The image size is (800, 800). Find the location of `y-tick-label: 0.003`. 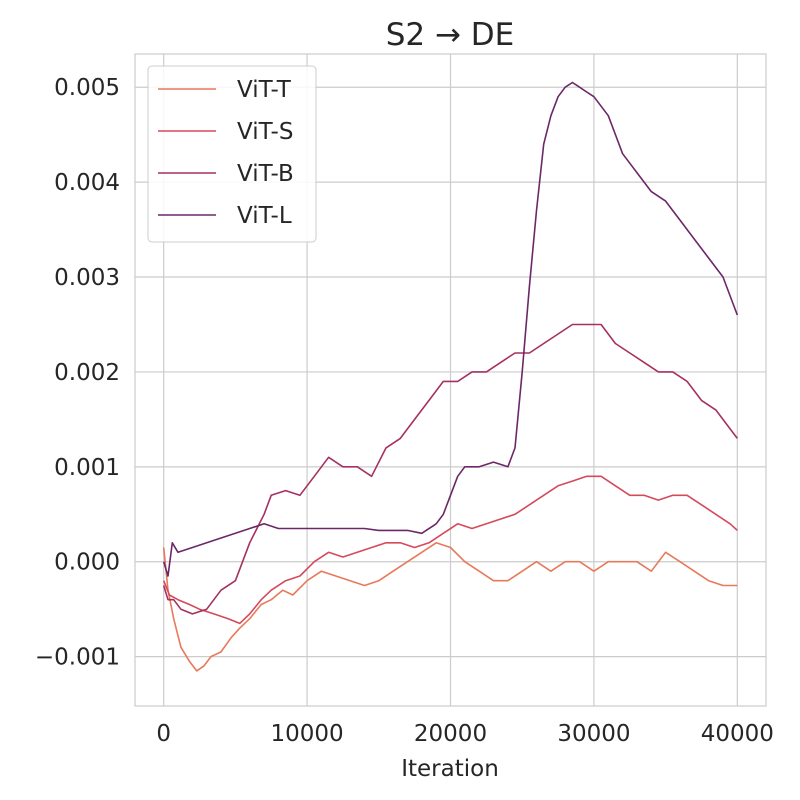

y-tick-label: 0.003 is located at coordinates (87, 278).